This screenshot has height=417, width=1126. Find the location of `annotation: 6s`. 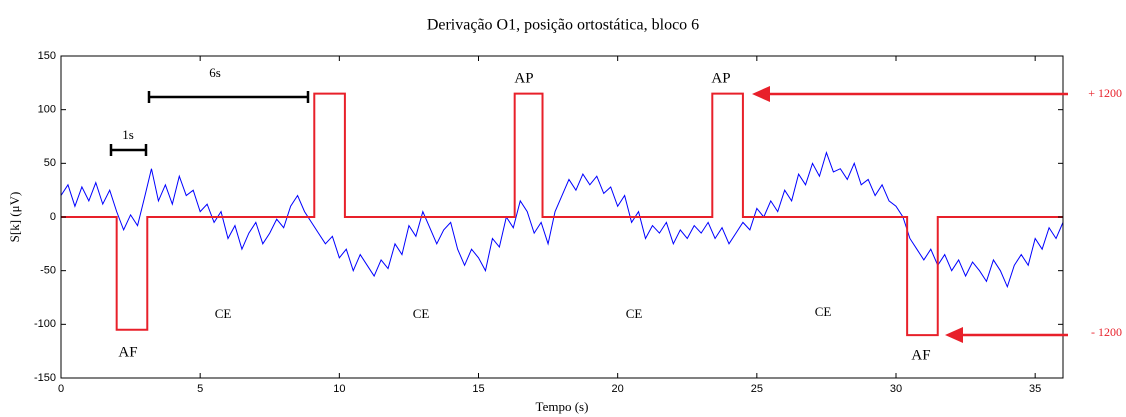

annotation: 6s is located at coordinates (215, 72).